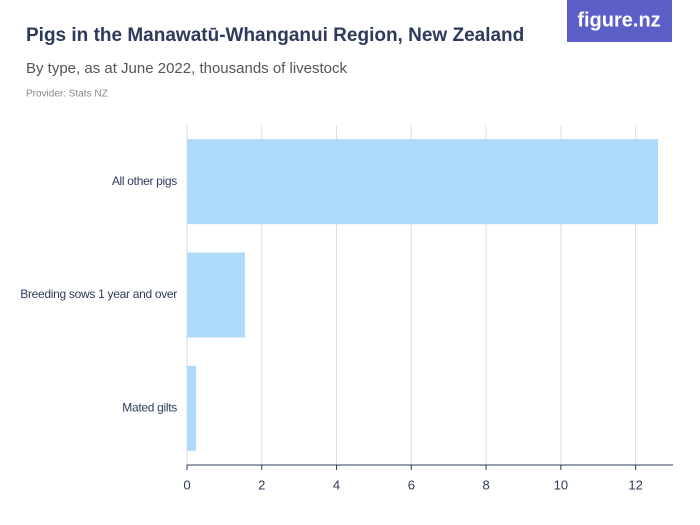 Image resolution: width=700 pixels, height=525 pixels. I want to click on logo-box, so click(619, 21).